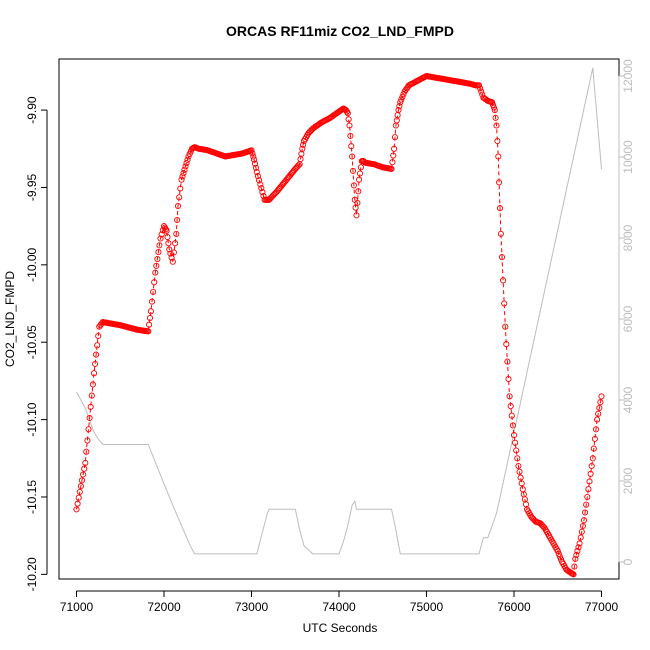 The width and height of the screenshot is (650, 650). Describe the element at coordinates (339, 602) in the screenshot. I see `x-axis: 71000 72000 73000 74000 75000 76000 77000` at that location.